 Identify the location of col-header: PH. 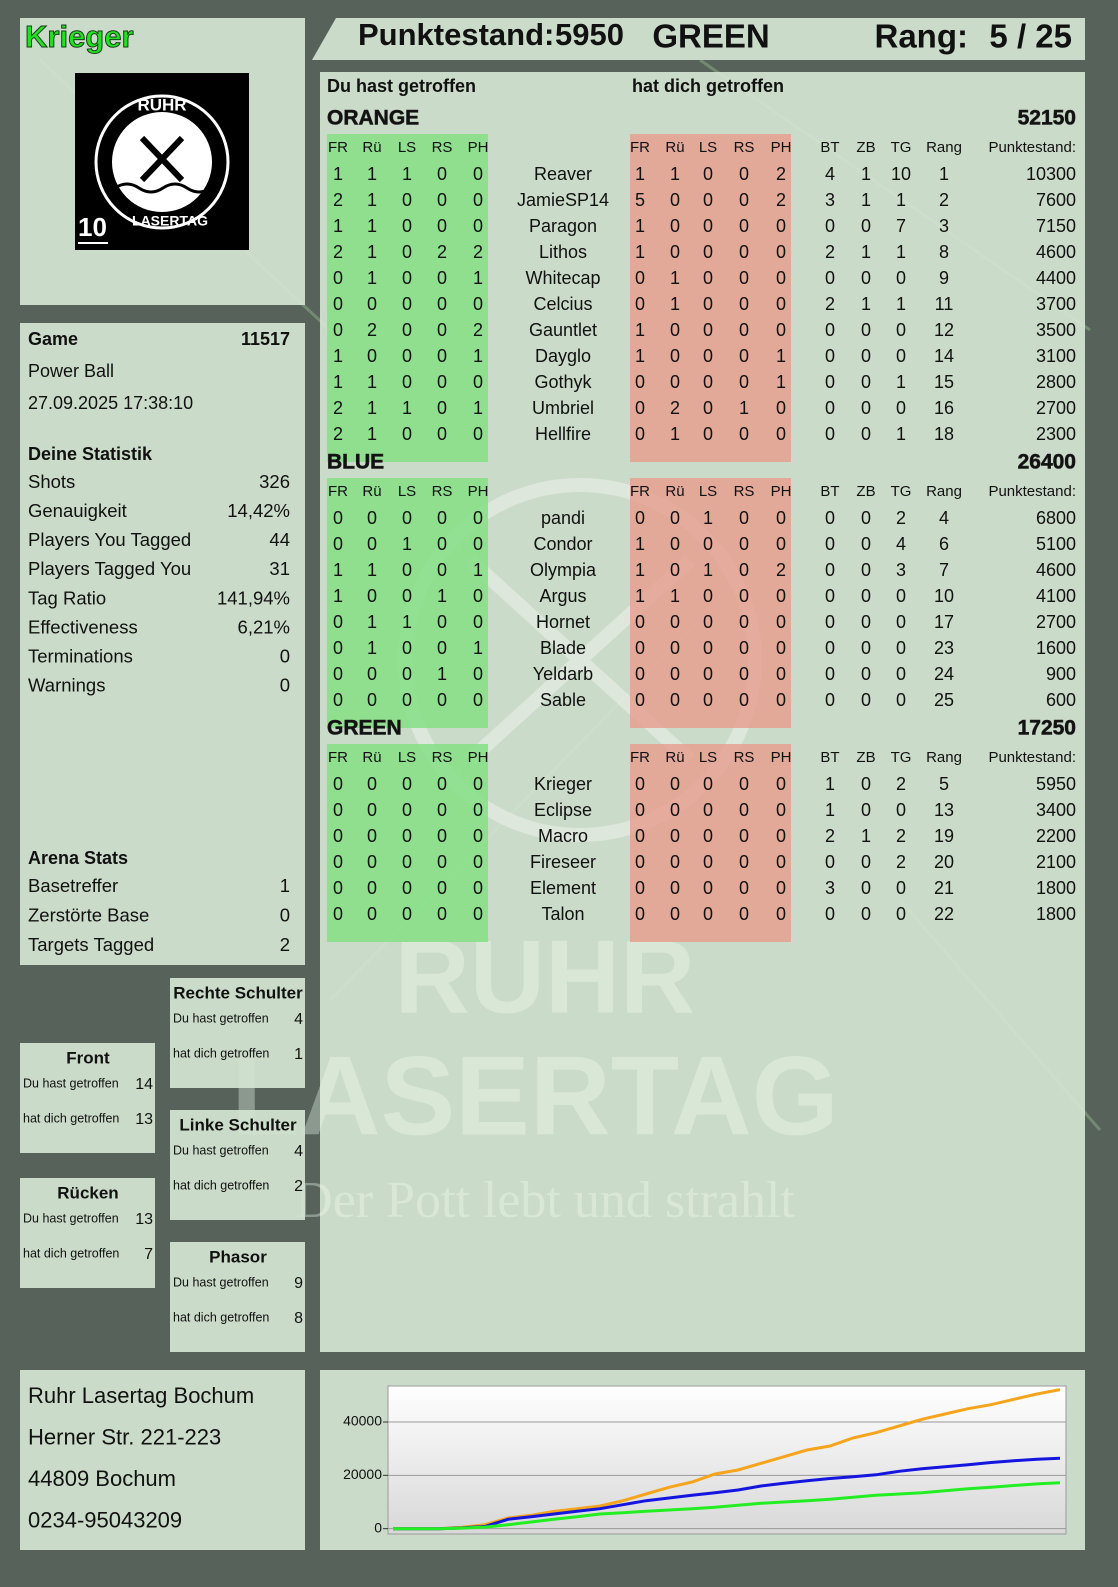
(781, 757).